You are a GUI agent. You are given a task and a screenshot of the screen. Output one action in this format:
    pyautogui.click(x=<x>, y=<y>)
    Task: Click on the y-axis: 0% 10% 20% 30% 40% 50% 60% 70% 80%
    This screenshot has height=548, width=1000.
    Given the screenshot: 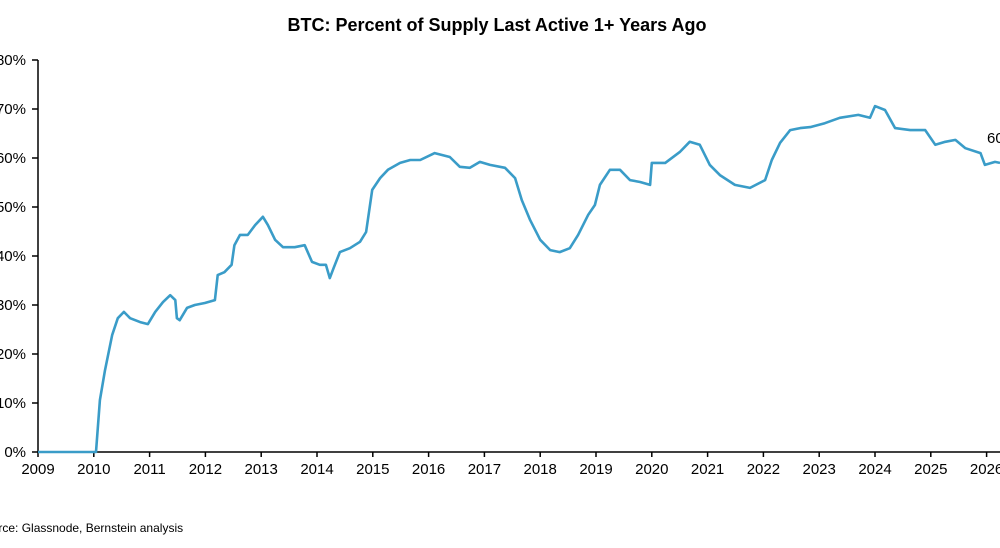 What is the action you would take?
    pyautogui.click(x=19, y=256)
    